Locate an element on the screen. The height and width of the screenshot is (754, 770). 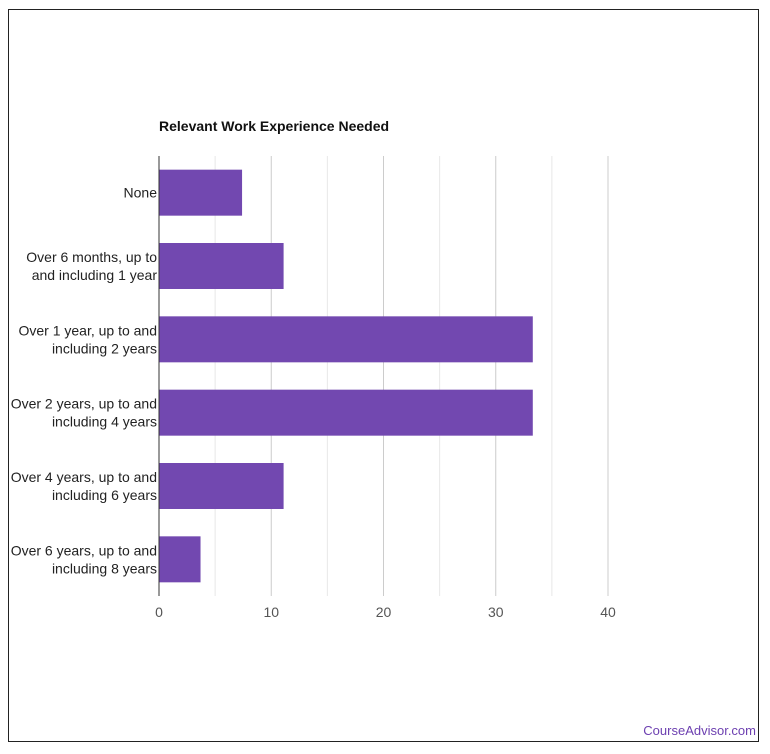
category-label: Over 1 year, up to and is located at coordinates (87, 330).